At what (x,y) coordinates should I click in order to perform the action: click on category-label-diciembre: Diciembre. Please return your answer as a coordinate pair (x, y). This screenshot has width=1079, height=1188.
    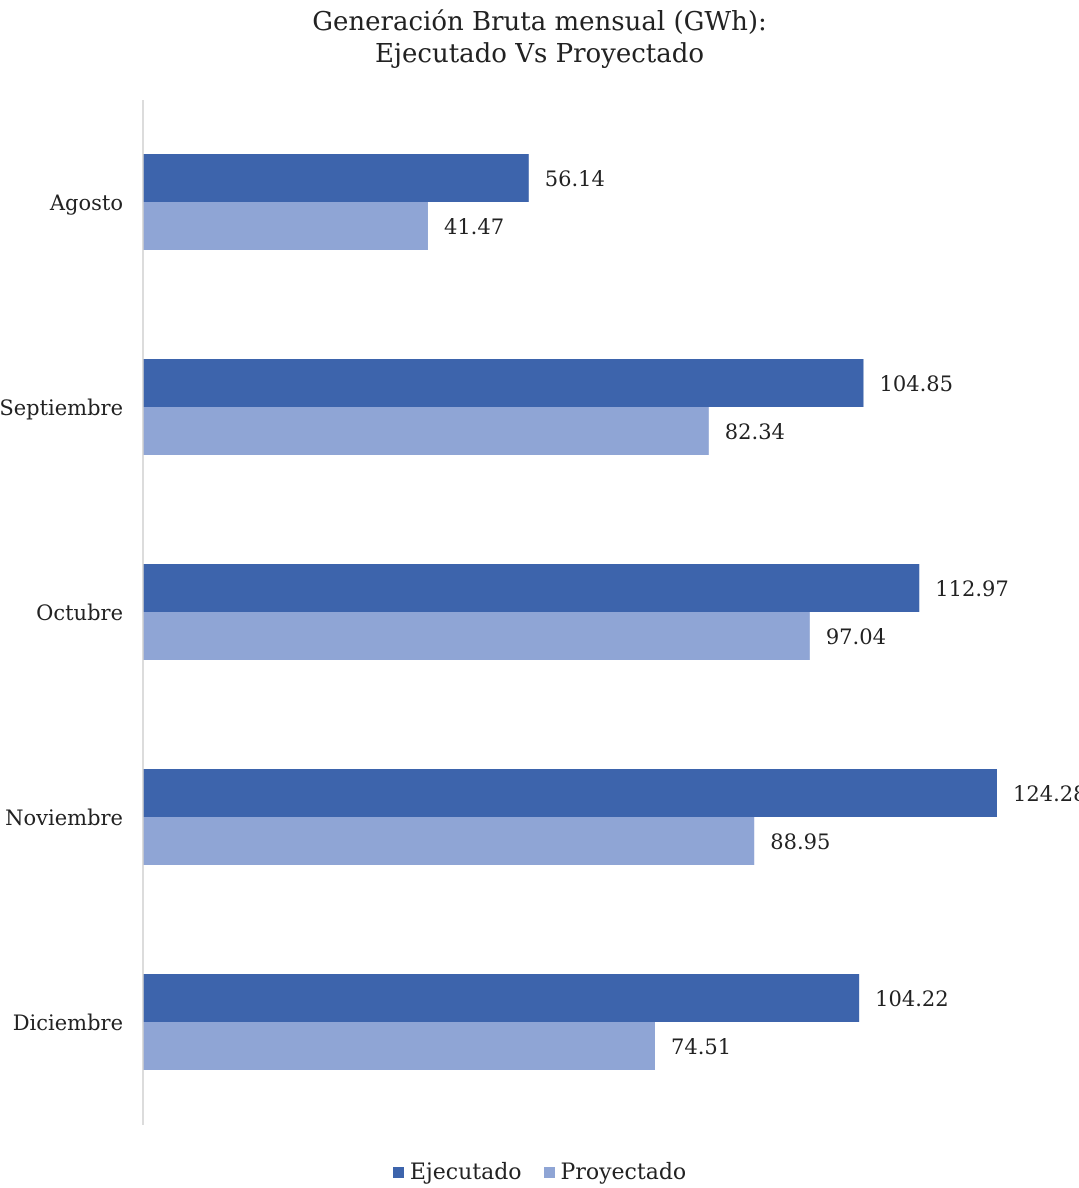
    Looking at the image, I should click on (68, 1023).